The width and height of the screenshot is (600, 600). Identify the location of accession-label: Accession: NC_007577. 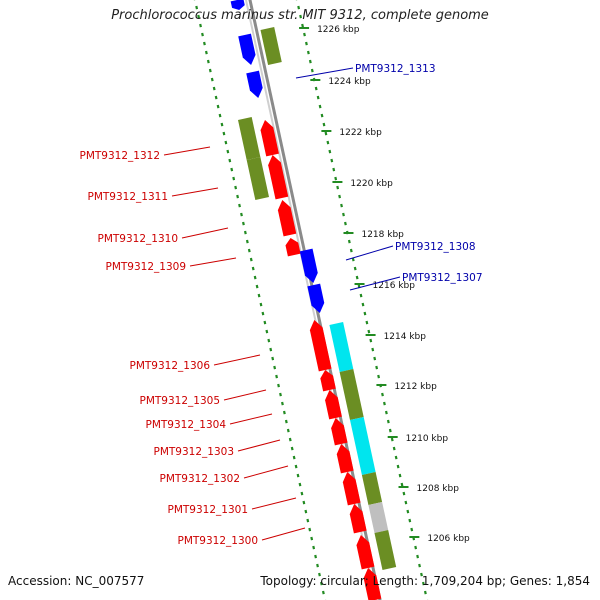
(76, 581).